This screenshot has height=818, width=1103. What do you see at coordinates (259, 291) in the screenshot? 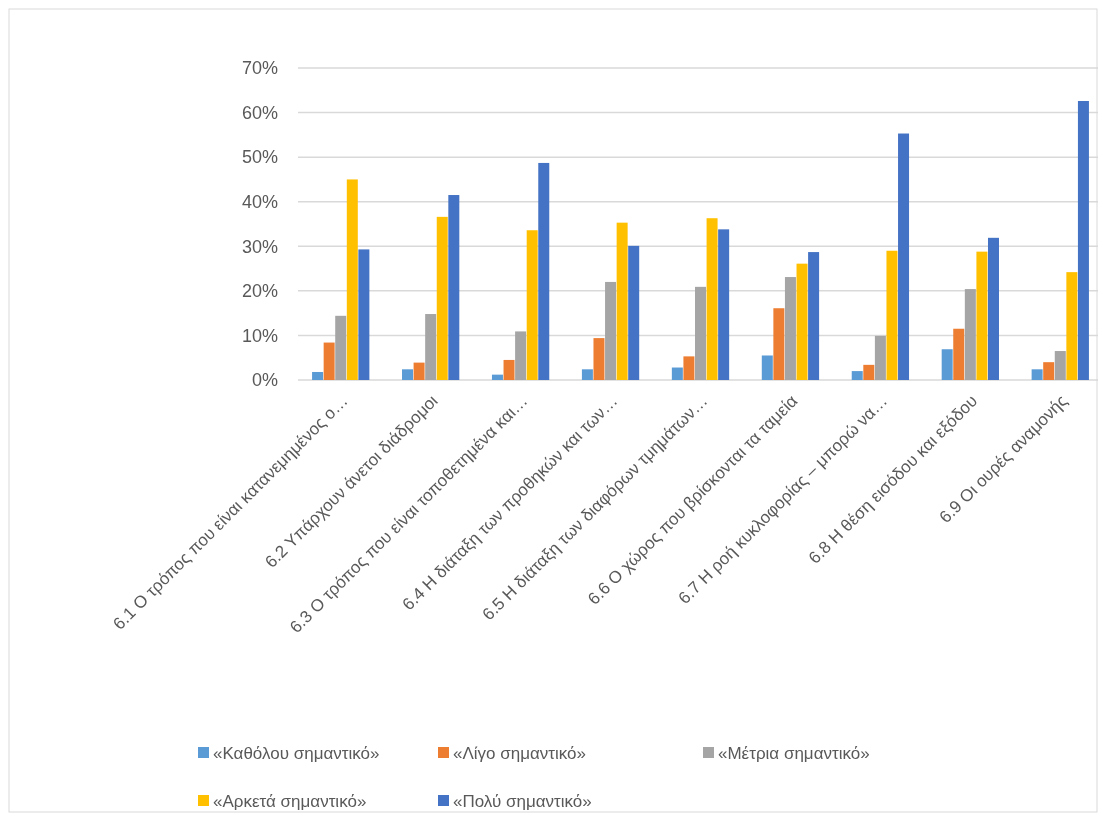
I see `y-tick-label: 20%` at bounding box center [259, 291].